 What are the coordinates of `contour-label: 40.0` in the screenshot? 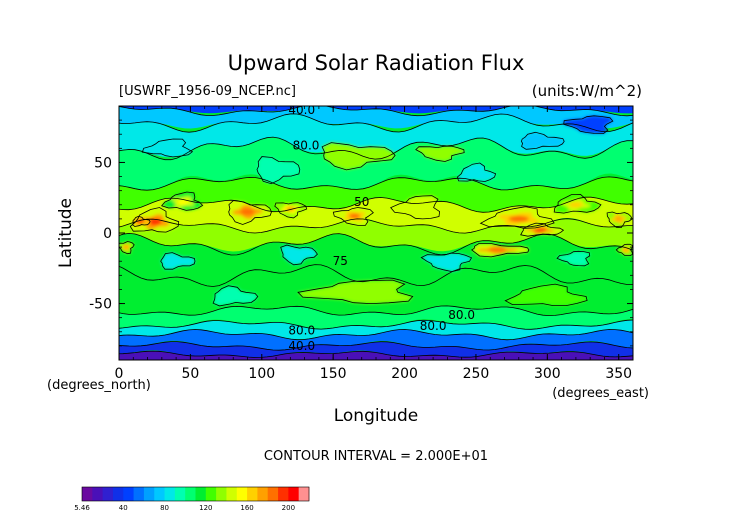 It's located at (301, 346).